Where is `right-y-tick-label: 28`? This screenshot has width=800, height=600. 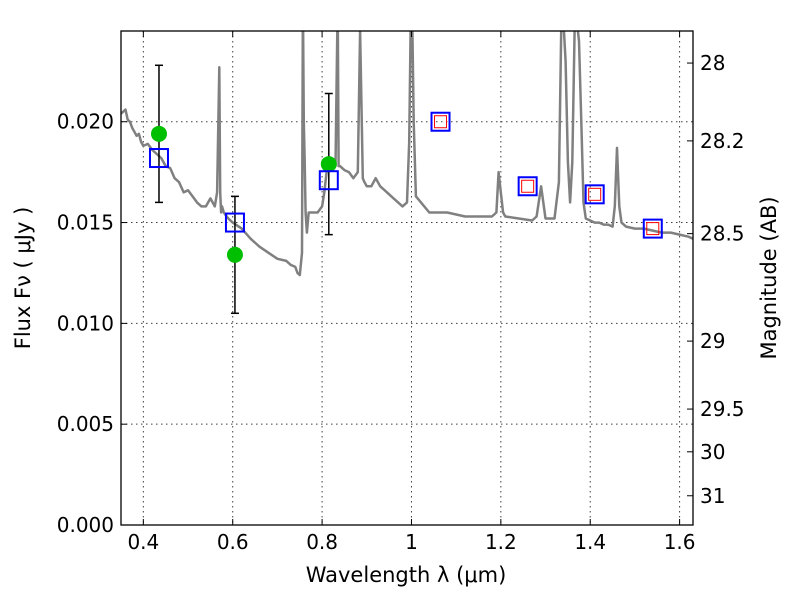 right-y-tick-label: 28 is located at coordinates (712, 63).